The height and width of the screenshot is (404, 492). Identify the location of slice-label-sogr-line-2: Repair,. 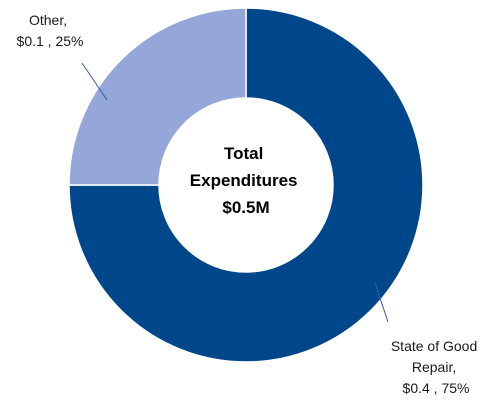
(434, 367).